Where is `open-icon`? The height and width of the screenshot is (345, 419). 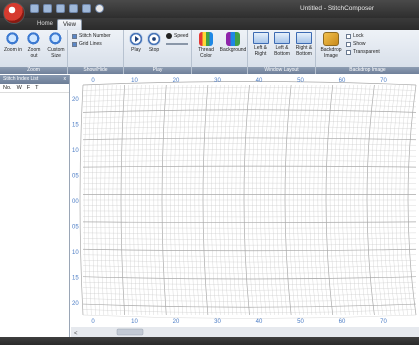
open-icon is located at coordinates (47, 8).